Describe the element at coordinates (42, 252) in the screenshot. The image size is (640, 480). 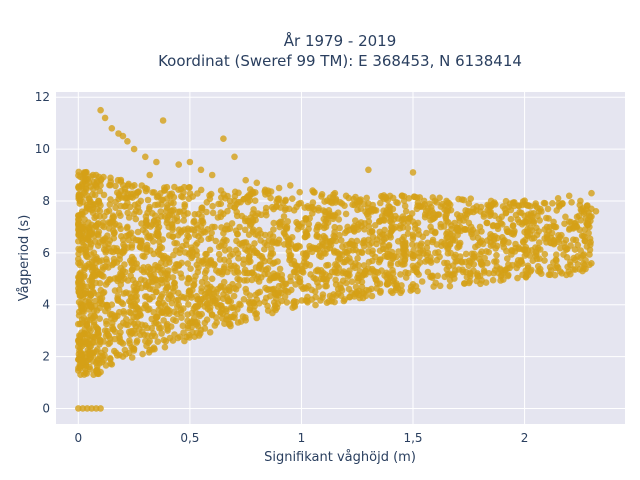
I see `y-axis-ticks: 0 2 4 6 8 10 12` at that location.